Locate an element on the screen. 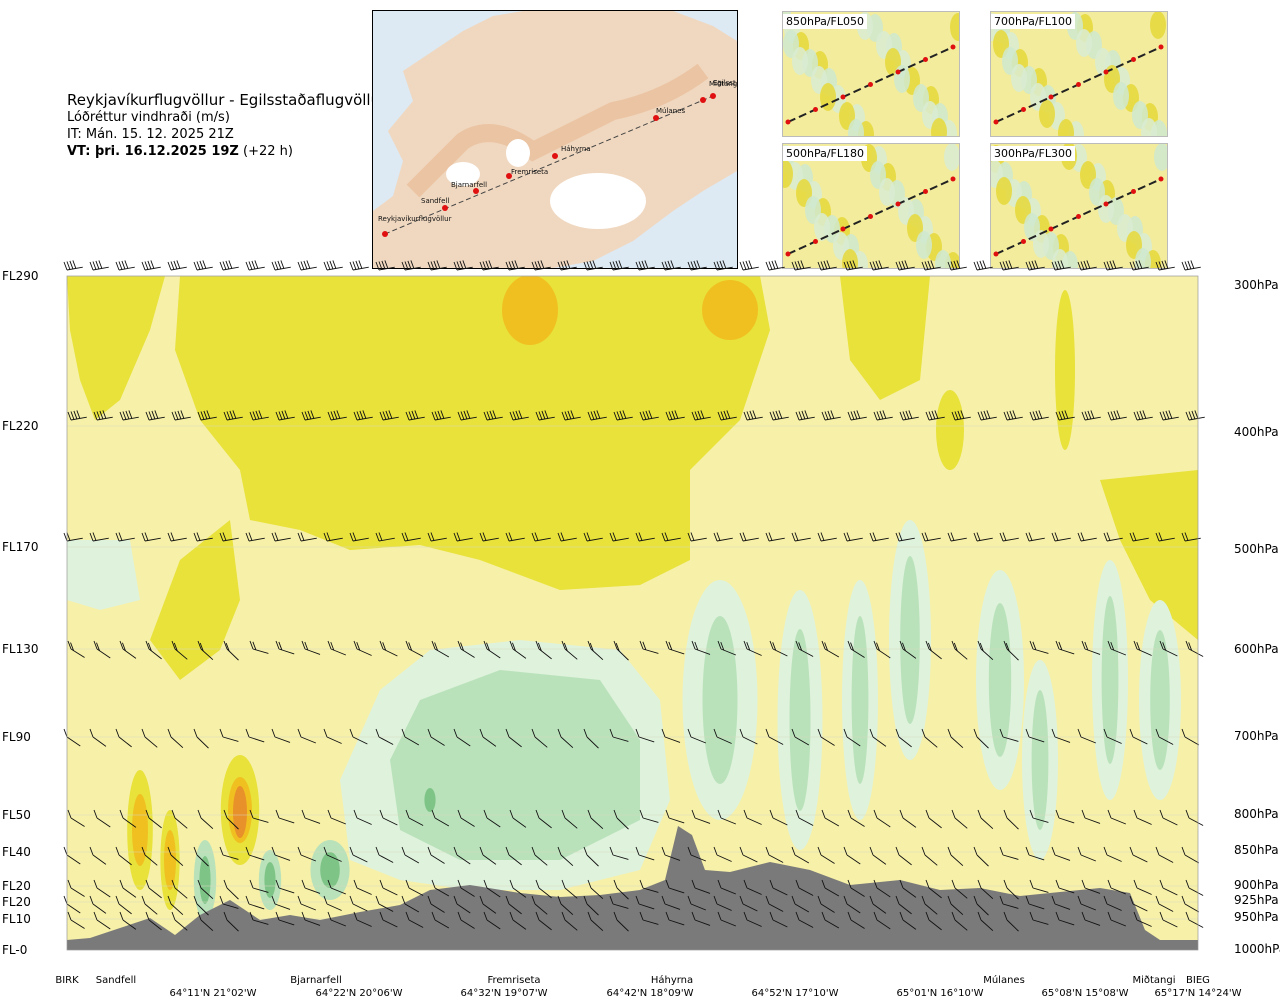 Image resolution: width=1280 pixels, height=1005 pixels. thumb-500: 500hPa/FL180 is located at coordinates (871, 206).